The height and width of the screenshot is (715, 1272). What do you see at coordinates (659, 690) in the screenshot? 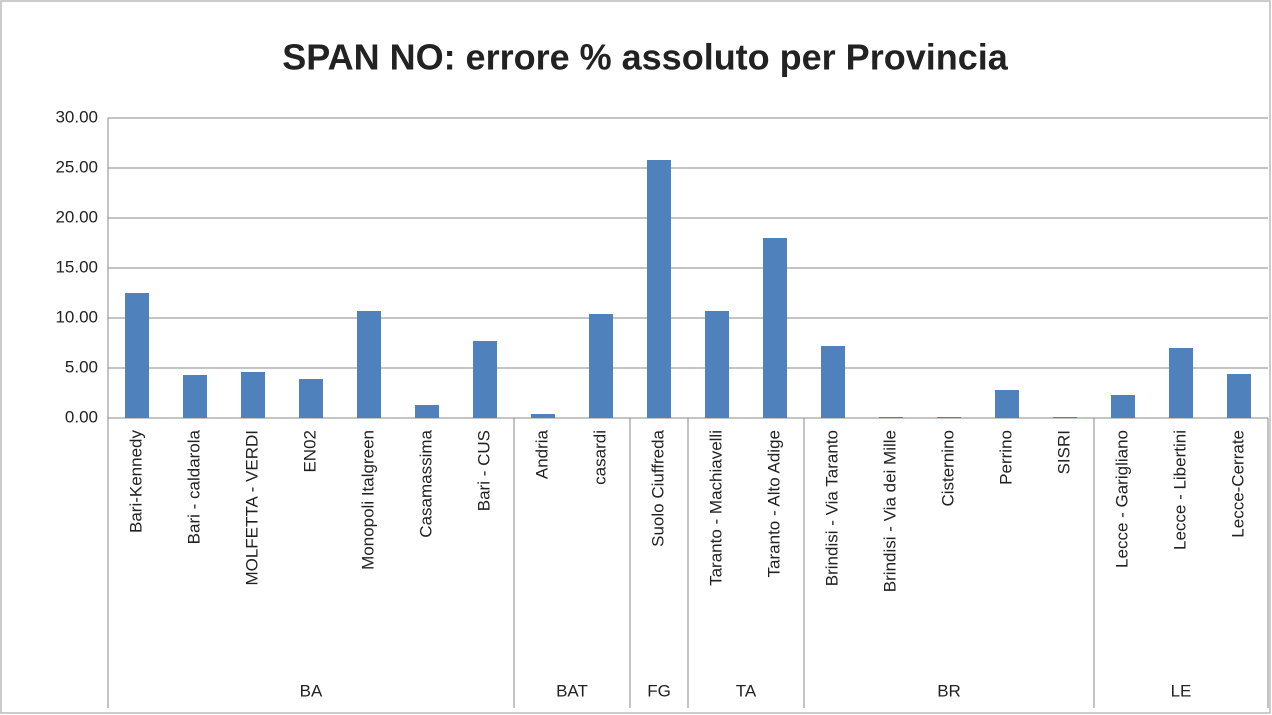
I see `group-label: FG` at bounding box center [659, 690].